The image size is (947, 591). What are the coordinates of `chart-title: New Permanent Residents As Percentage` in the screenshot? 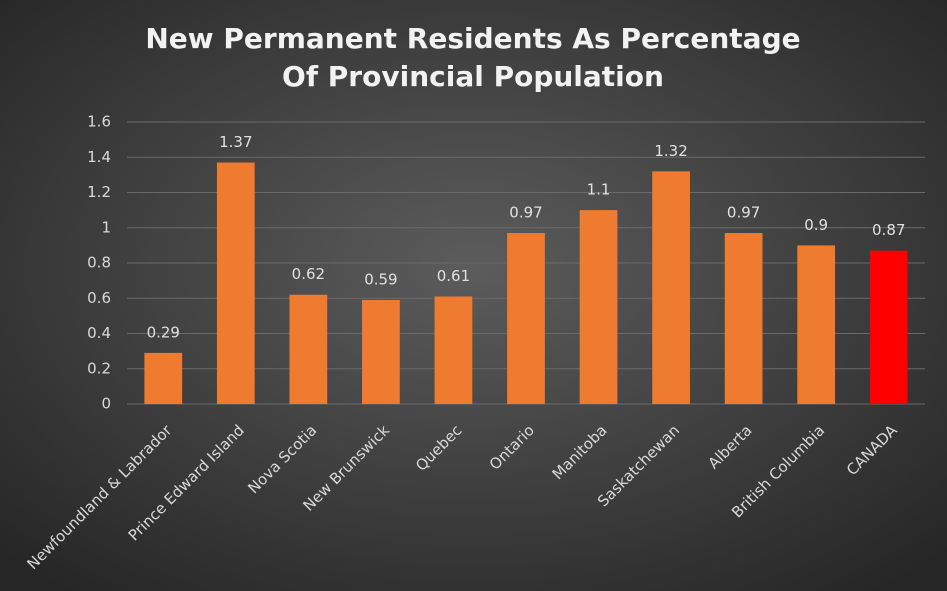 It's located at (472, 38).